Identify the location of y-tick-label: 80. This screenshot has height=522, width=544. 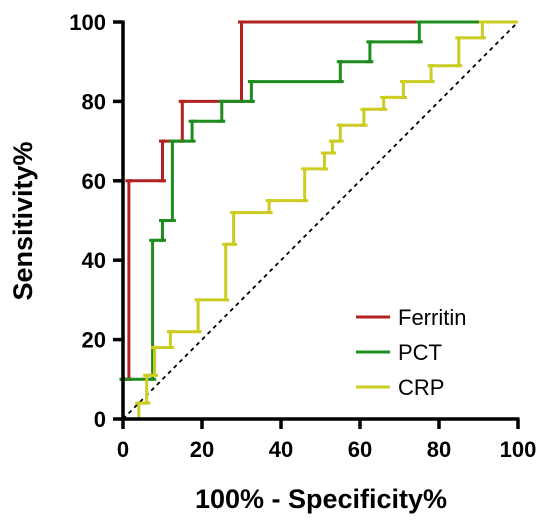
(94, 101).